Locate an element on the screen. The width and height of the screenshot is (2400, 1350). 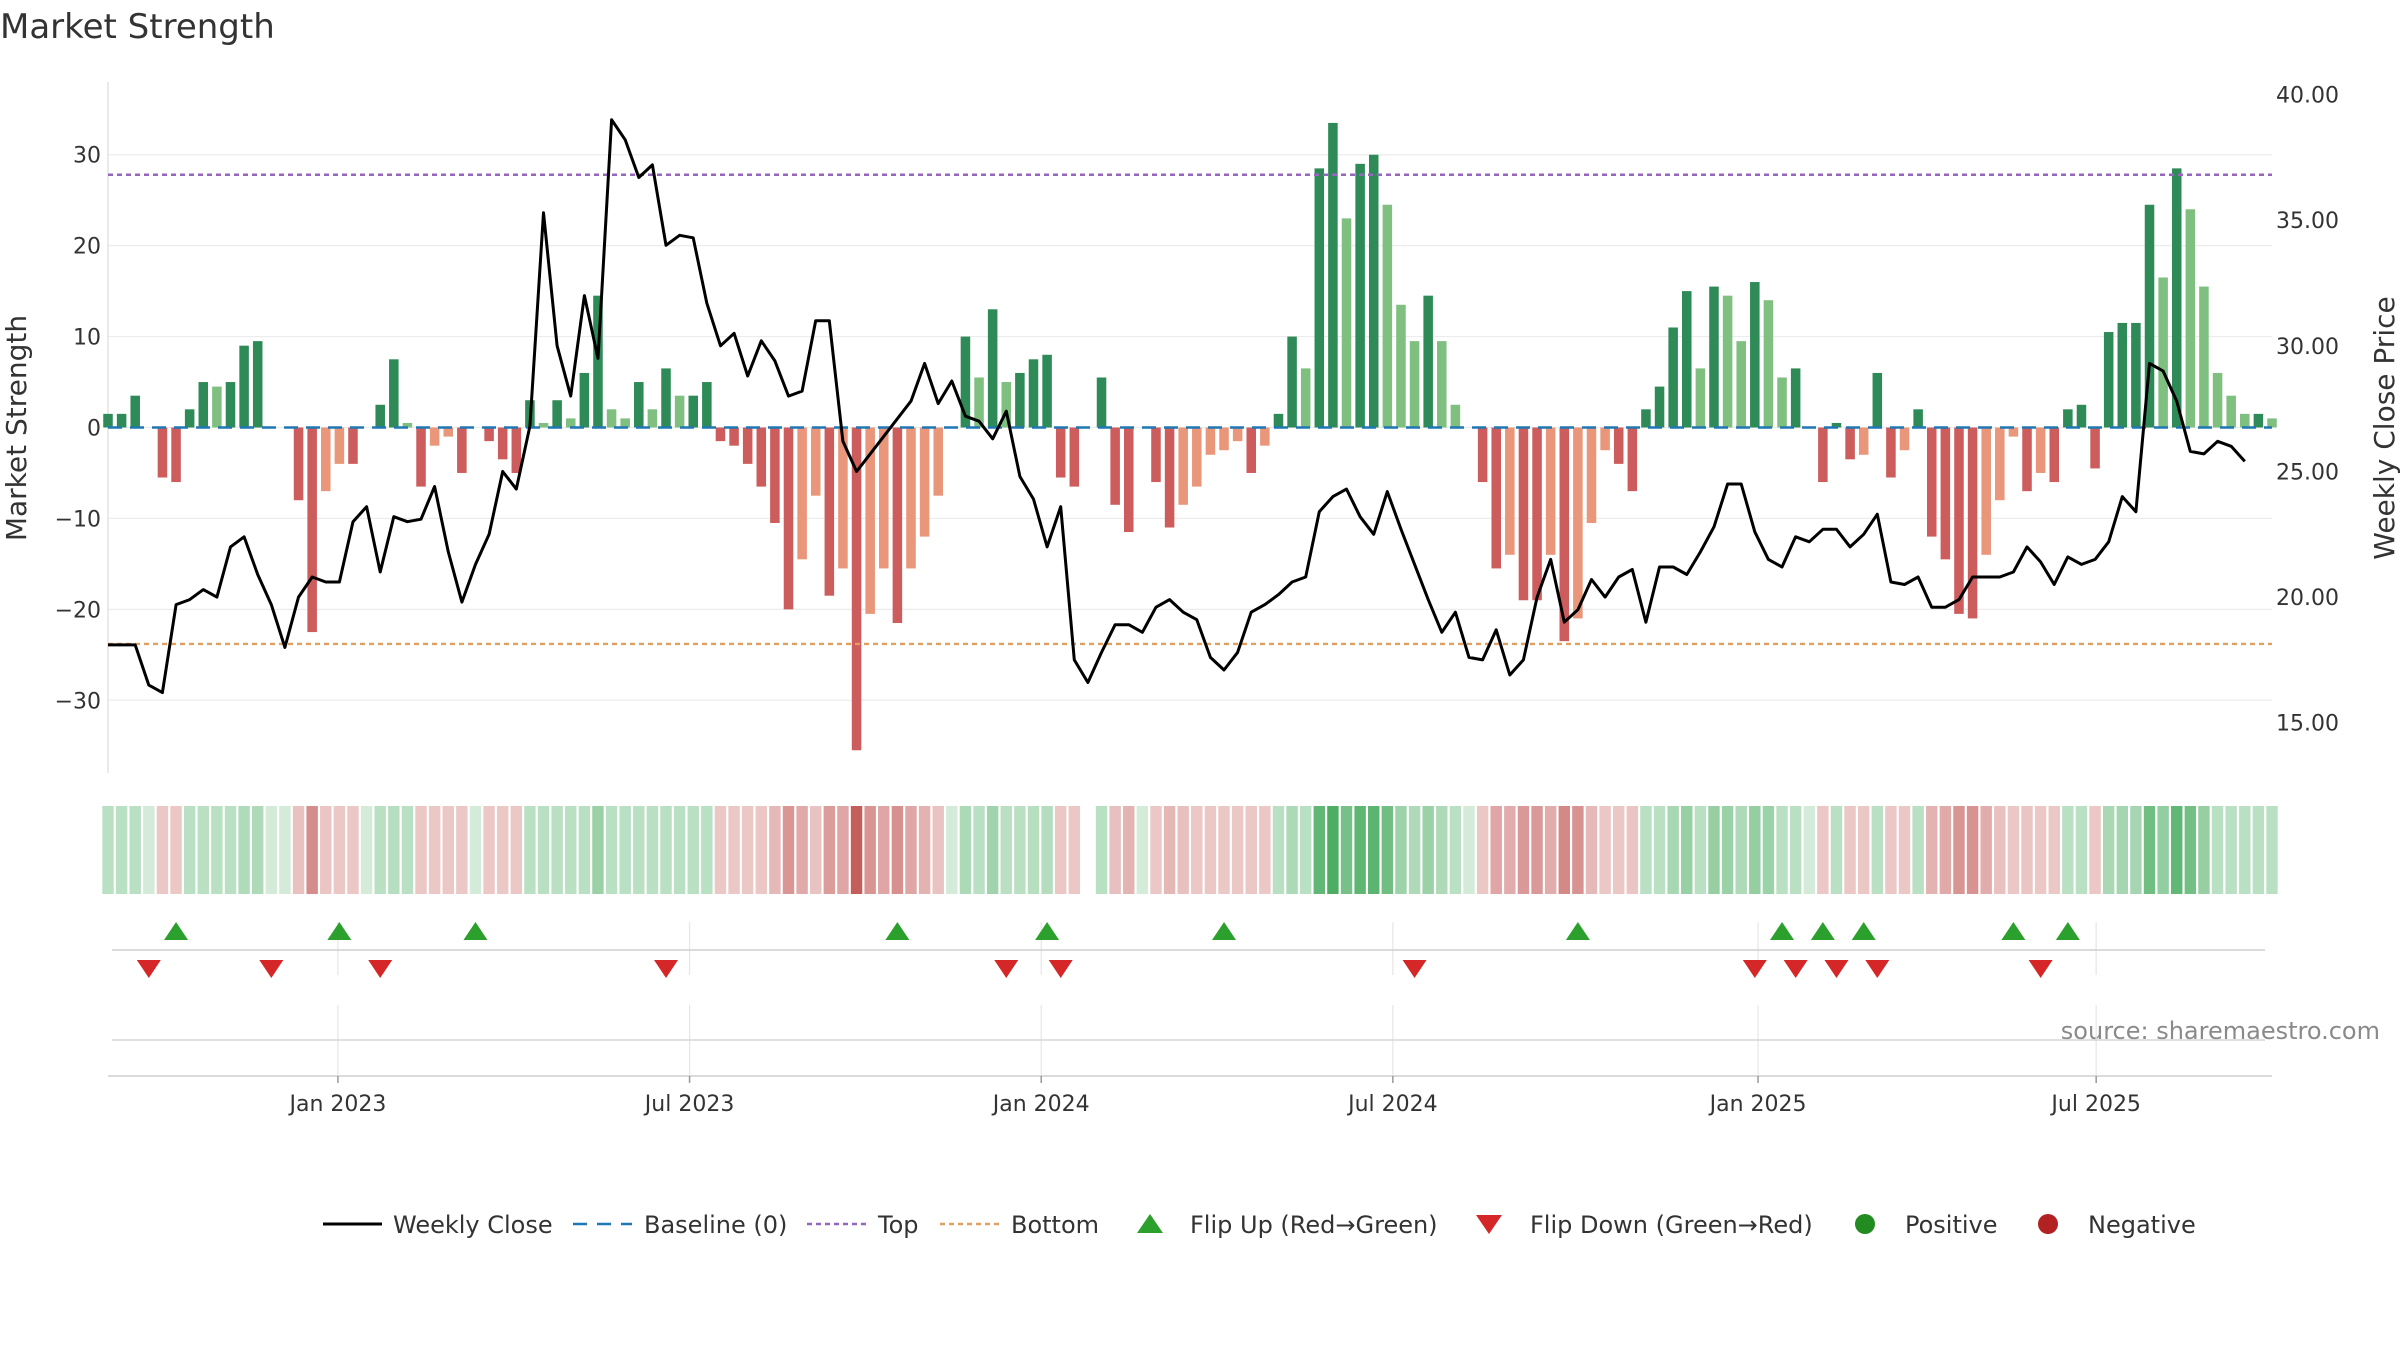
x-tick-label: Jul 2025 is located at coordinates (2095, 1104).